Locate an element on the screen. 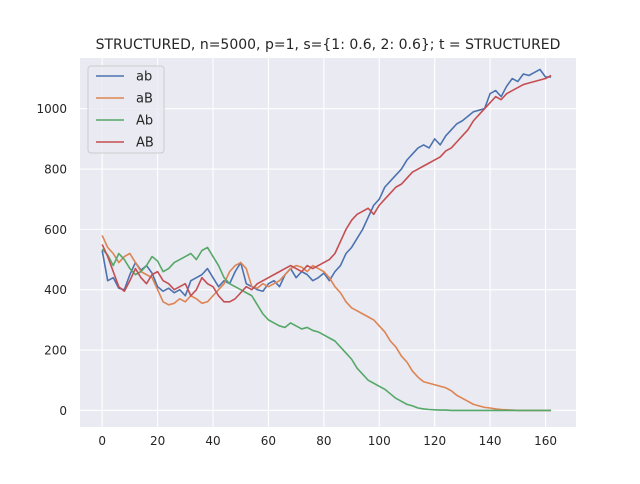  x-tick-label: 140 is located at coordinates (490, 441).